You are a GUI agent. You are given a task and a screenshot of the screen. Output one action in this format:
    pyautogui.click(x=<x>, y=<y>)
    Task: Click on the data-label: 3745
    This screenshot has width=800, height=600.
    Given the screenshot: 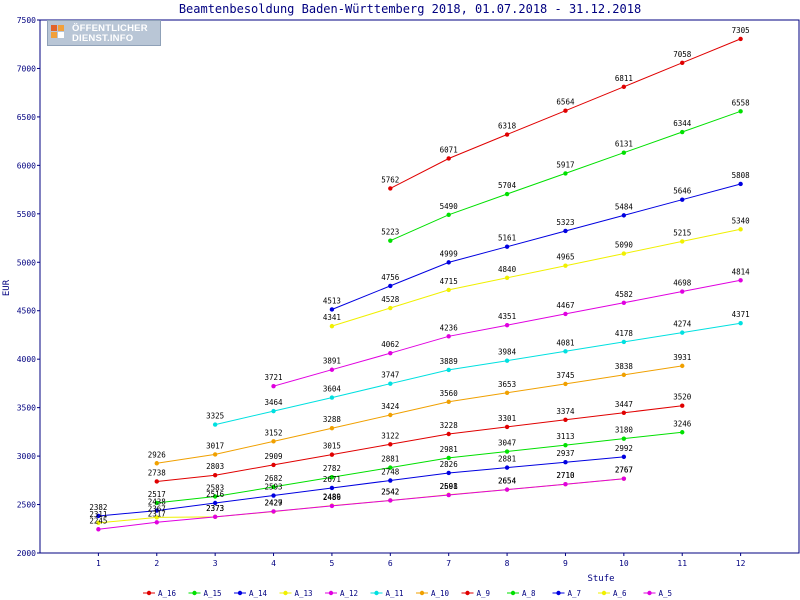 What is the action you would take?
    pyautogui.click(x=565, y=375)
    